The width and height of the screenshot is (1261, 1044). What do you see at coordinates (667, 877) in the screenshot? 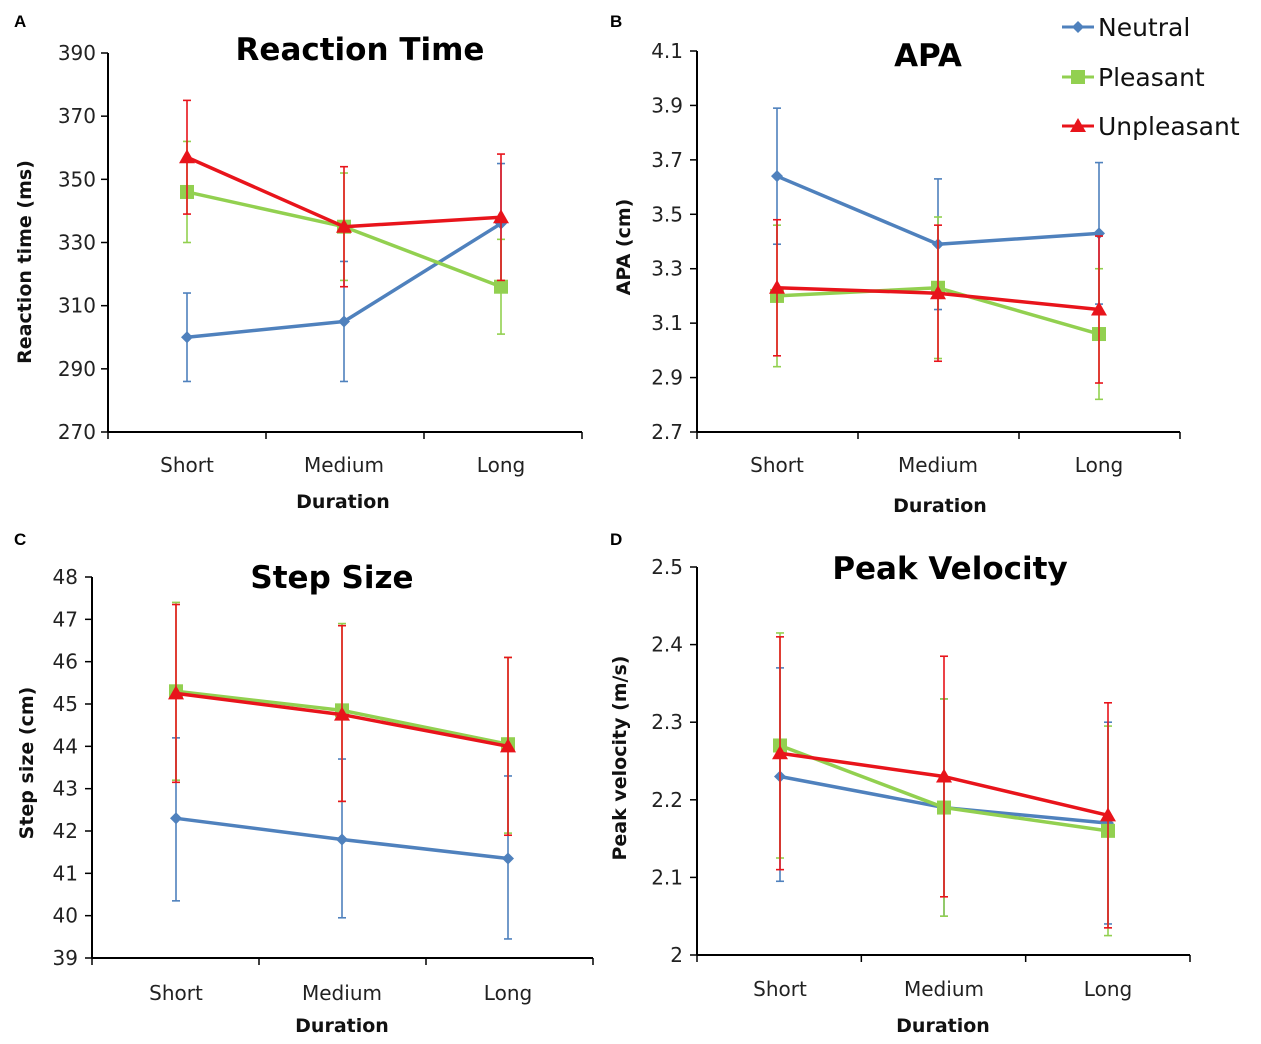
I see `y-tick-label: 2.1` at bounding box center [667, 877].